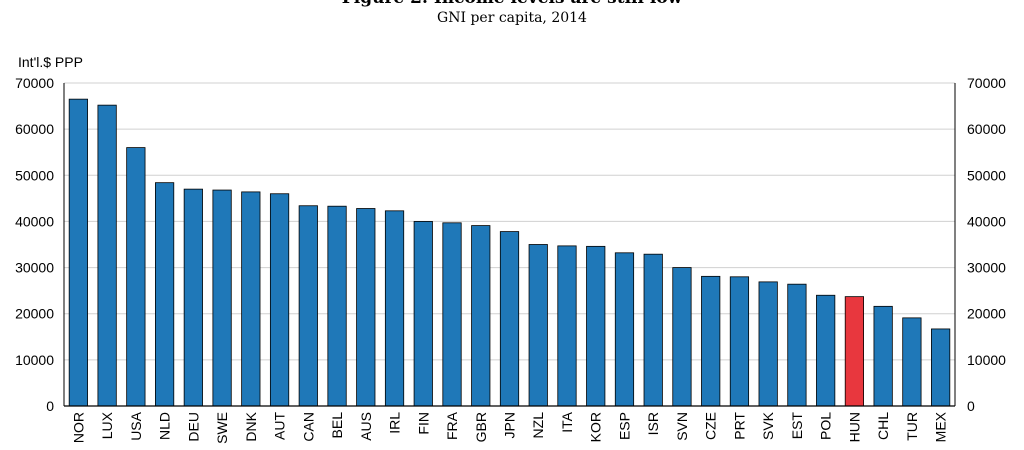 The image size is (1024, 450). What do you see at coordinates (136, 425) in the screenshot?
I see `x-tick-label: USA` at bounding box center [136, 425].